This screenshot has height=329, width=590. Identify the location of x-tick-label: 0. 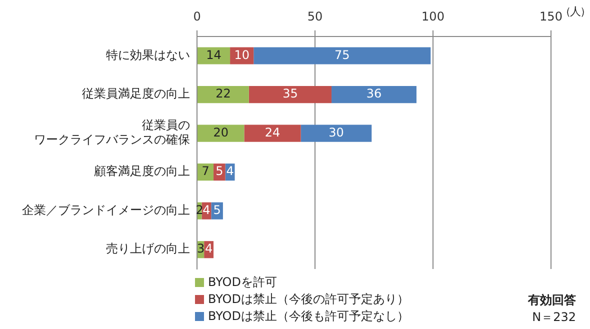
(197, 16).